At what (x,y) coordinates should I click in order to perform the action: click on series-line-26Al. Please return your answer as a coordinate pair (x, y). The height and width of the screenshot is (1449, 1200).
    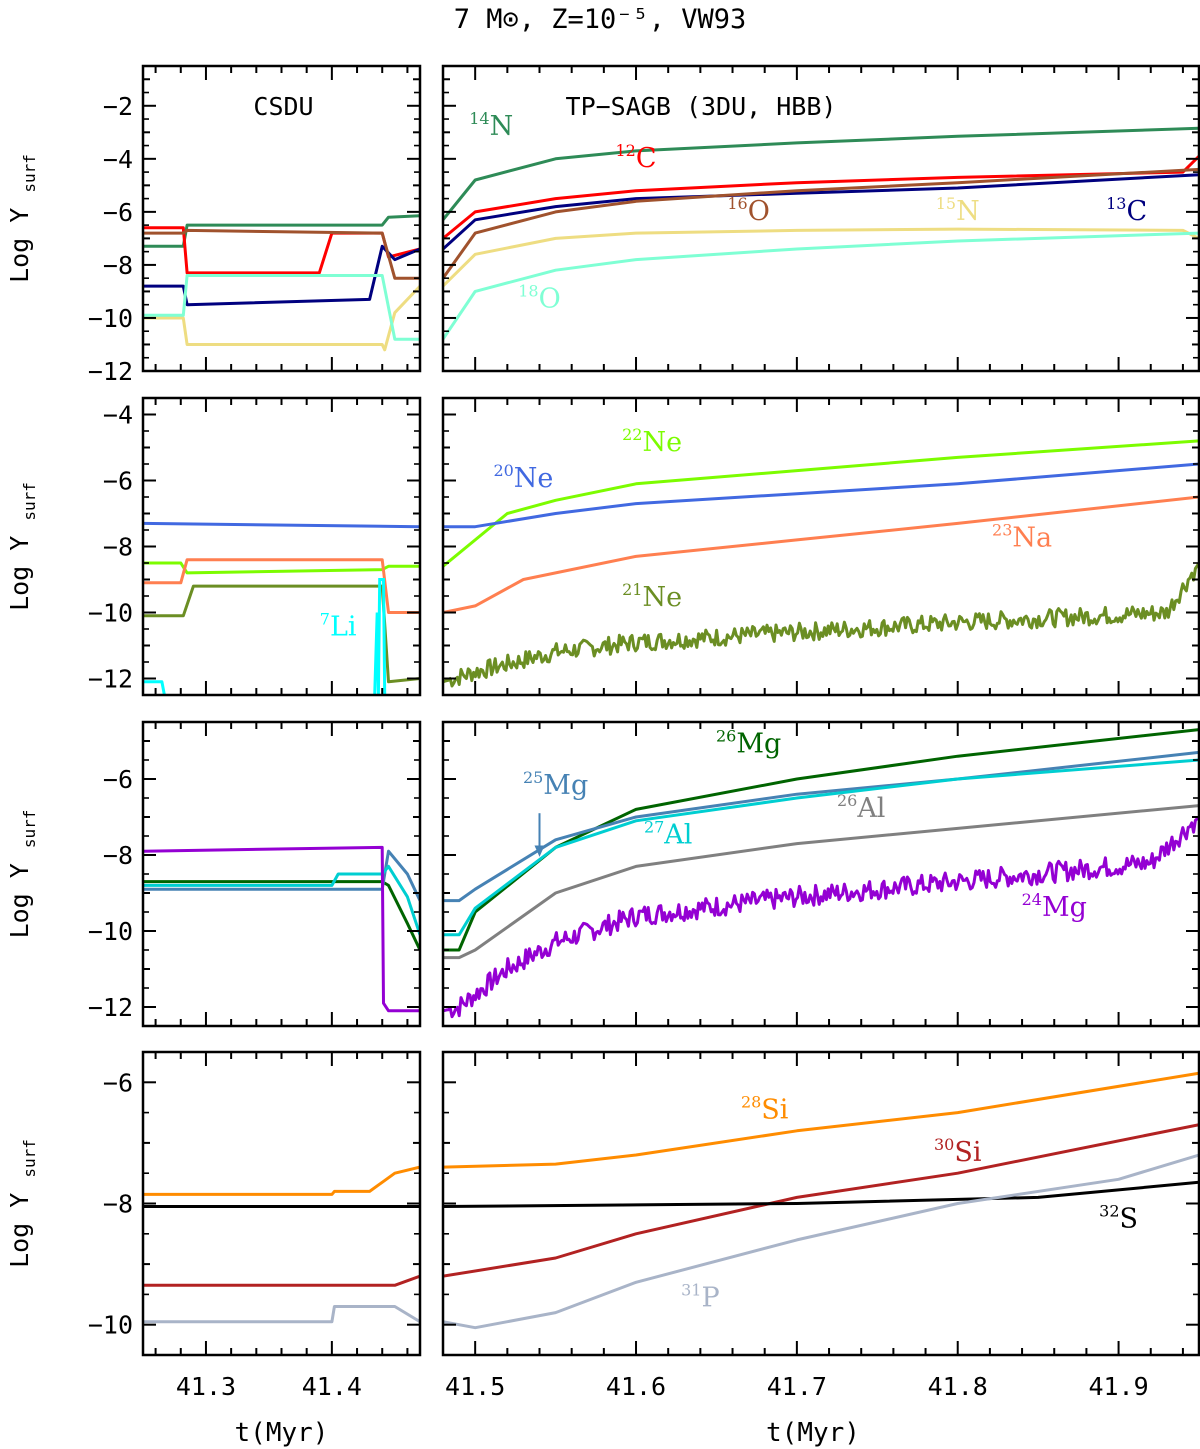
    Looking at the image, I should click on (821, 882).